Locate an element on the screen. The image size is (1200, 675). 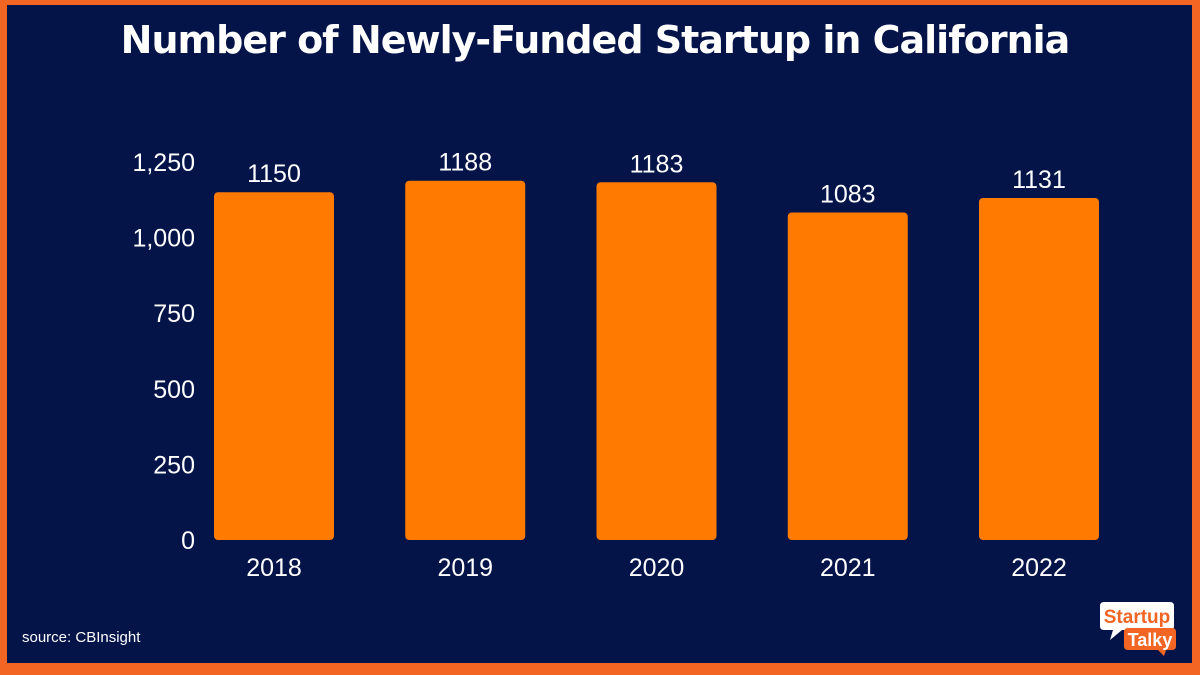
y-tick-label: 750 is located at coordinates (174, 314).